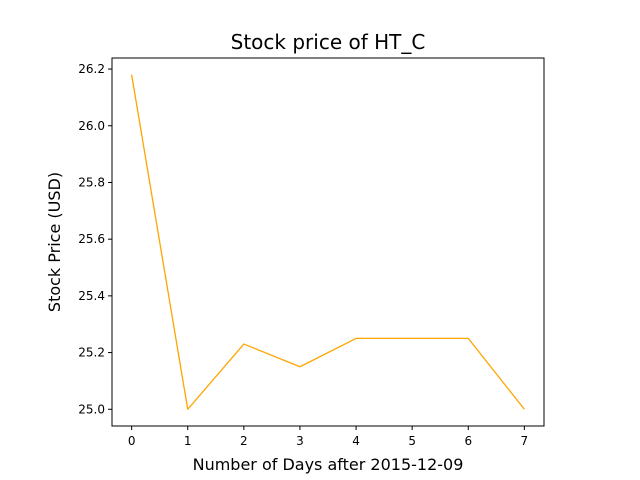 Image resolution: width=640 pixels, height=480 pixels. I want to click on x-tick-label: 7, so click(525, 441).